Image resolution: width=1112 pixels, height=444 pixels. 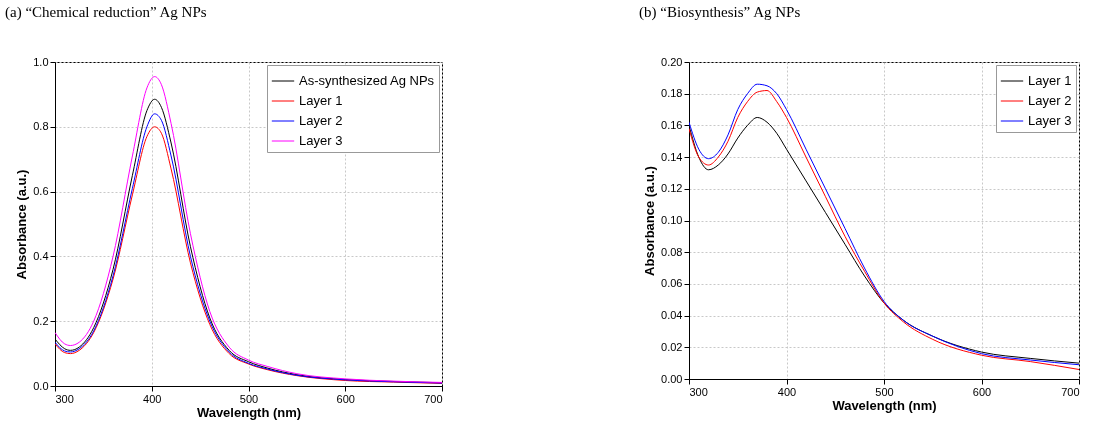 What do you see at coordinates (672, 220) in the screenshot?
I see `y-tick-label: 0.10` at bounding box center [672, 220].